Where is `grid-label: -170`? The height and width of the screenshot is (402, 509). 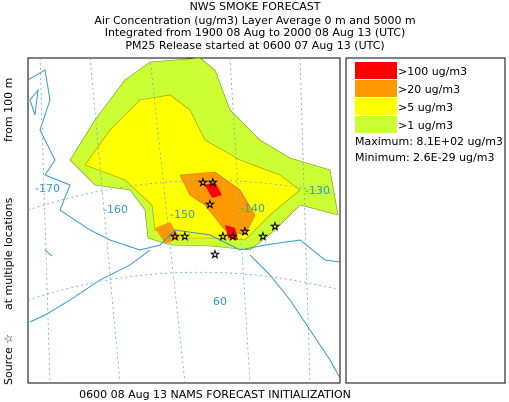 grid-label: -170 is located at coordinates (47, 188).